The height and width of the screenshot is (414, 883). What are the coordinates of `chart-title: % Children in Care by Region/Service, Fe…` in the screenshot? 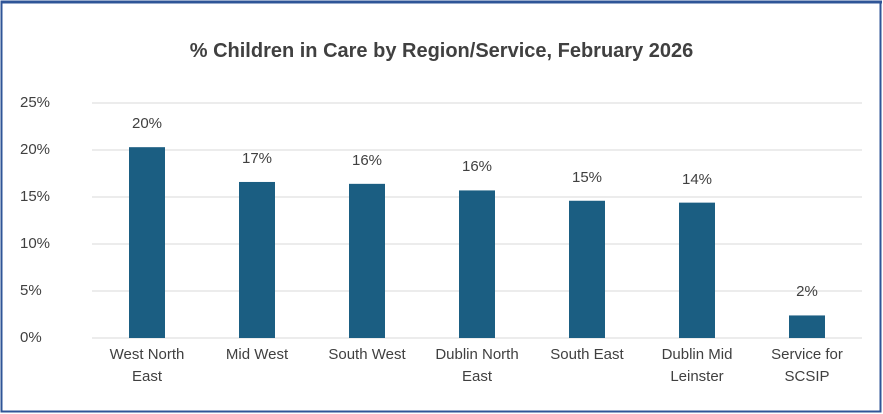 It's located at (441, 51).